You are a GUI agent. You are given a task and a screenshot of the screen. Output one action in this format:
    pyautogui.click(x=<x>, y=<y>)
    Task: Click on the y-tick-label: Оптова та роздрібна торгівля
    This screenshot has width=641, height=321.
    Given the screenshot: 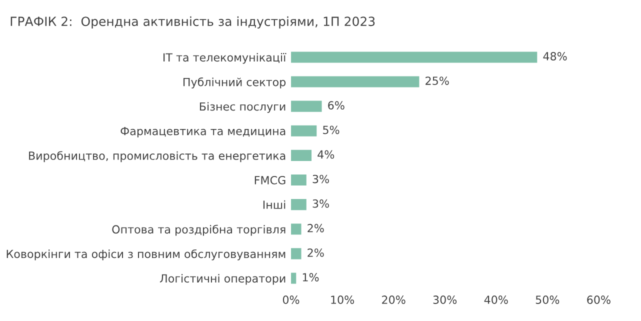 What is the action you would take?
    pyautogui.click(x=199, y=230)
    